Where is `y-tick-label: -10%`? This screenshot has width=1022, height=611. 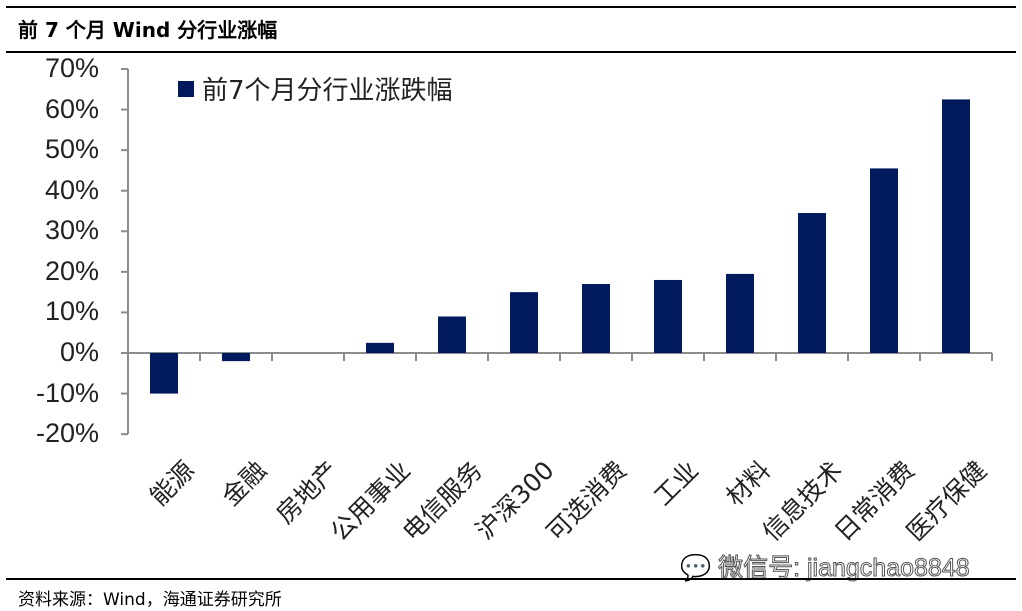
y-tick-label: -10% is located at coordinates (67, 392).